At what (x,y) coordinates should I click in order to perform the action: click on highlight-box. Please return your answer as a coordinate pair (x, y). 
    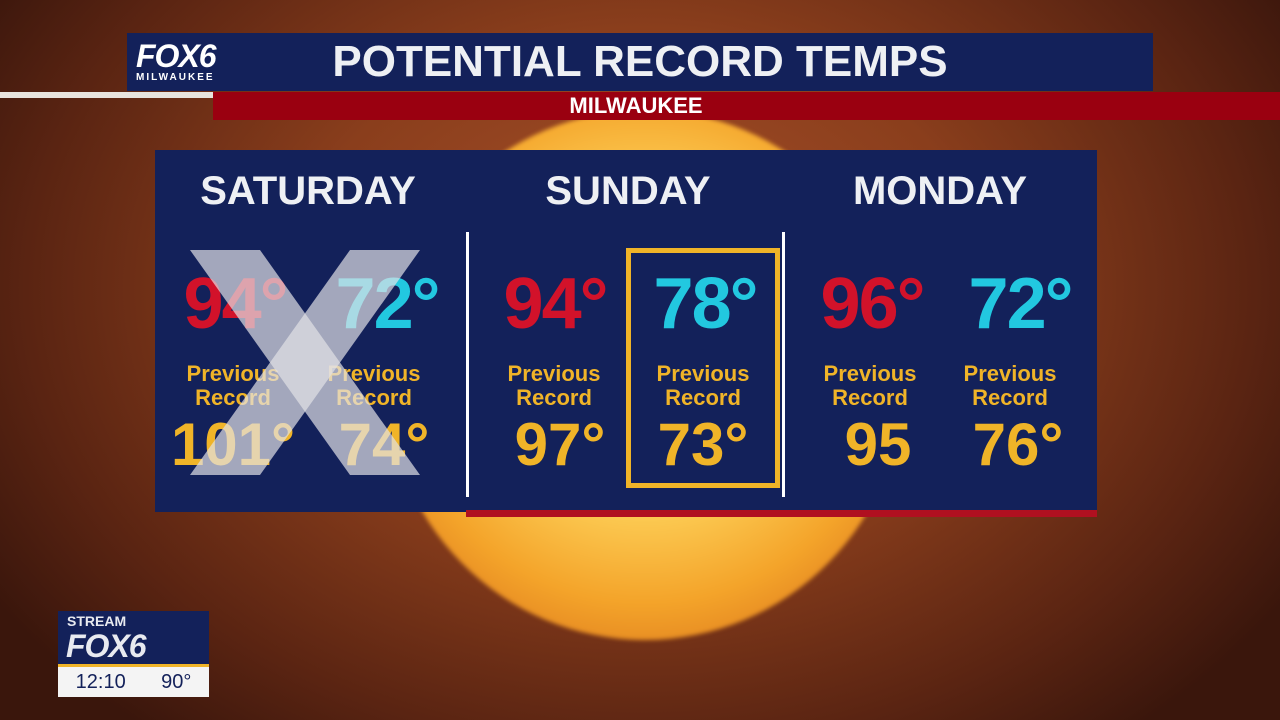
    Looking at the image, I should click on (703, 368).